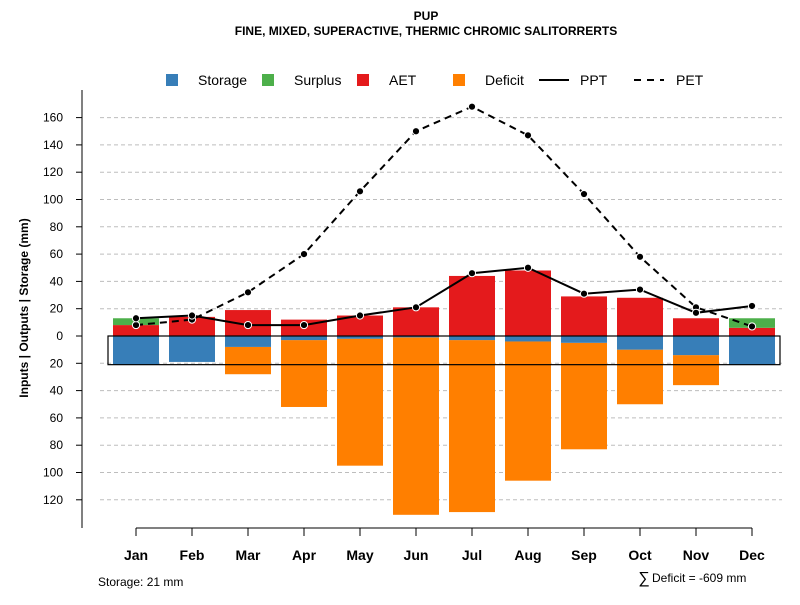 The height and width of the screenshot is (605, 800). Describe the element at coordinates (435, 80) in the screenshot. I see `legend: Storage Surplus AET Deficit PPT PET` at that location.